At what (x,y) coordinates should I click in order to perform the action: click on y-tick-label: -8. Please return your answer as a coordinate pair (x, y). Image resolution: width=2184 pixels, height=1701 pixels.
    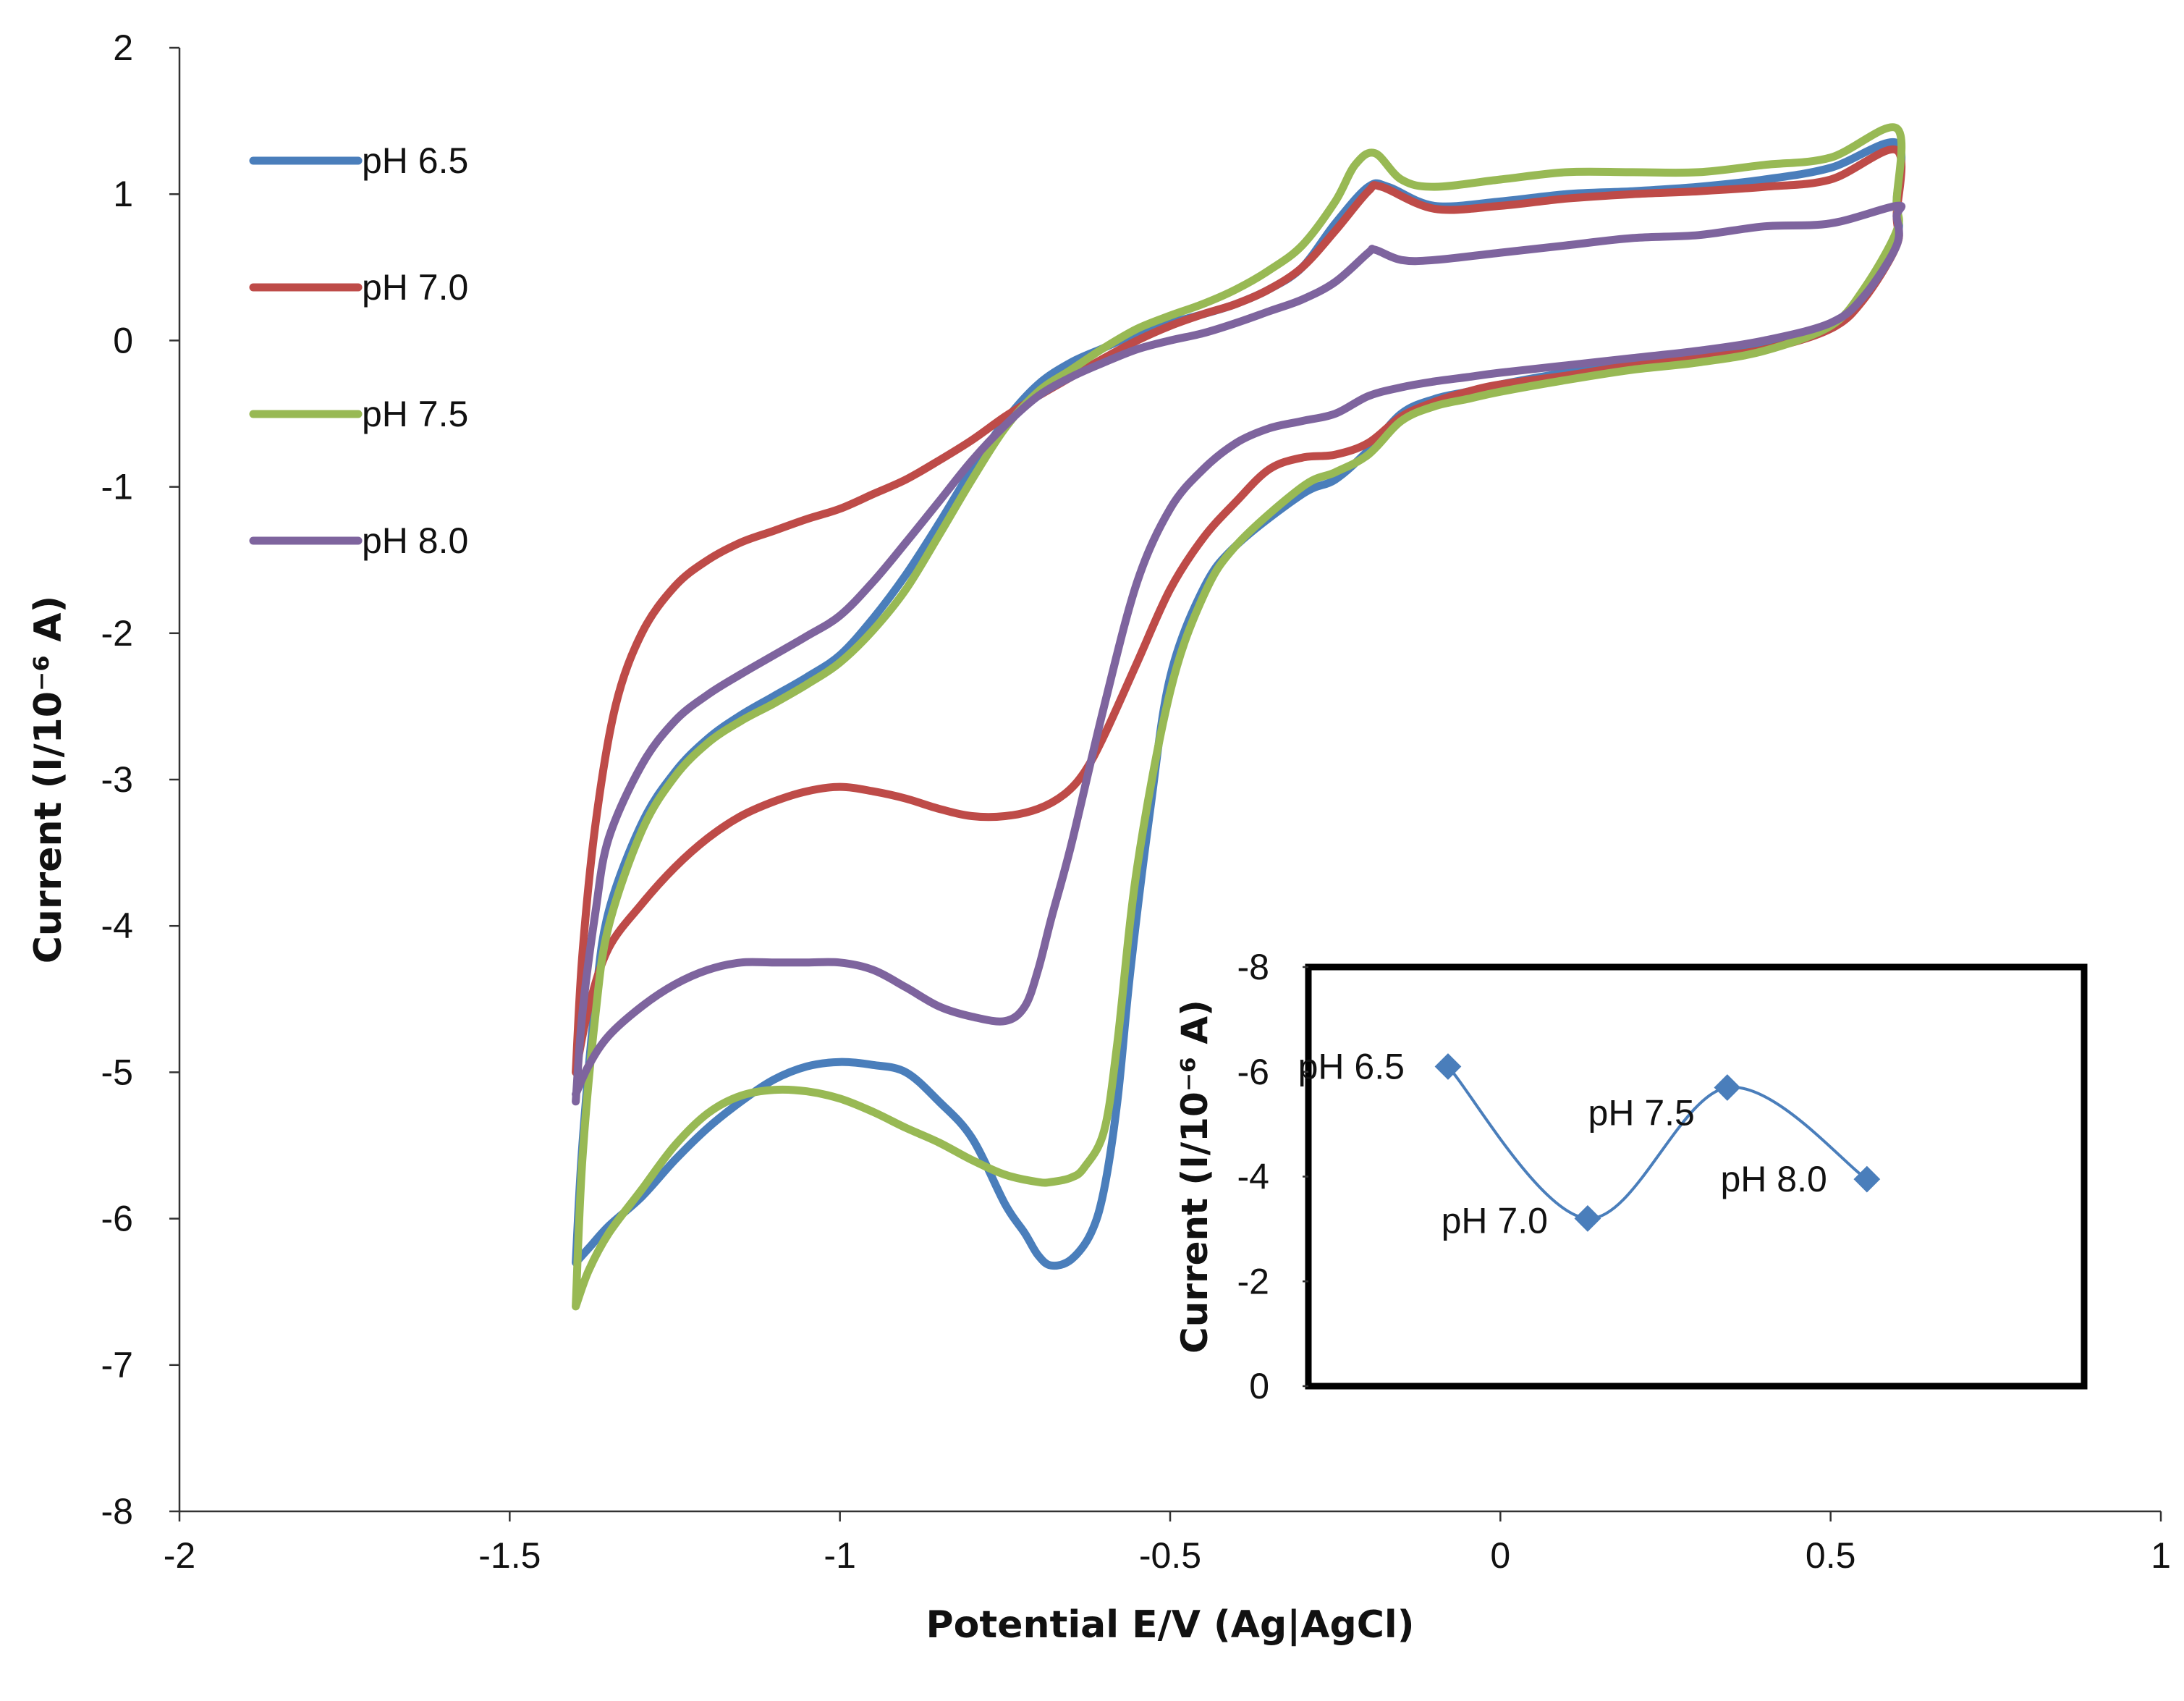
    Looking at the image, I should click on (117, 1511).